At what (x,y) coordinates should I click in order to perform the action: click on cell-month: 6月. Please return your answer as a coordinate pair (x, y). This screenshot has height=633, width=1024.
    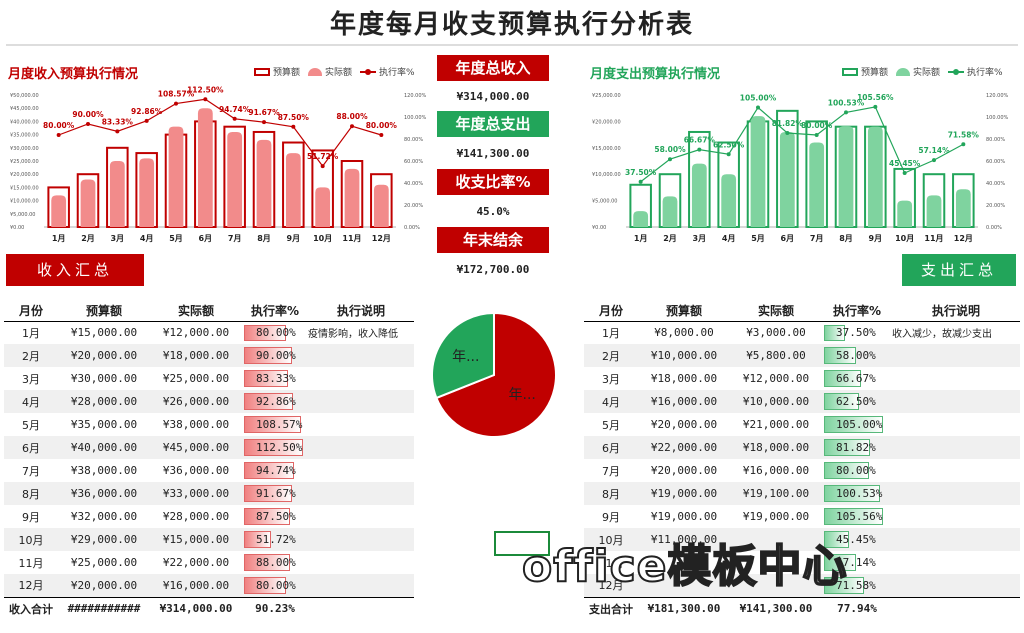
    Looking at the image, I should click on (31, 447).